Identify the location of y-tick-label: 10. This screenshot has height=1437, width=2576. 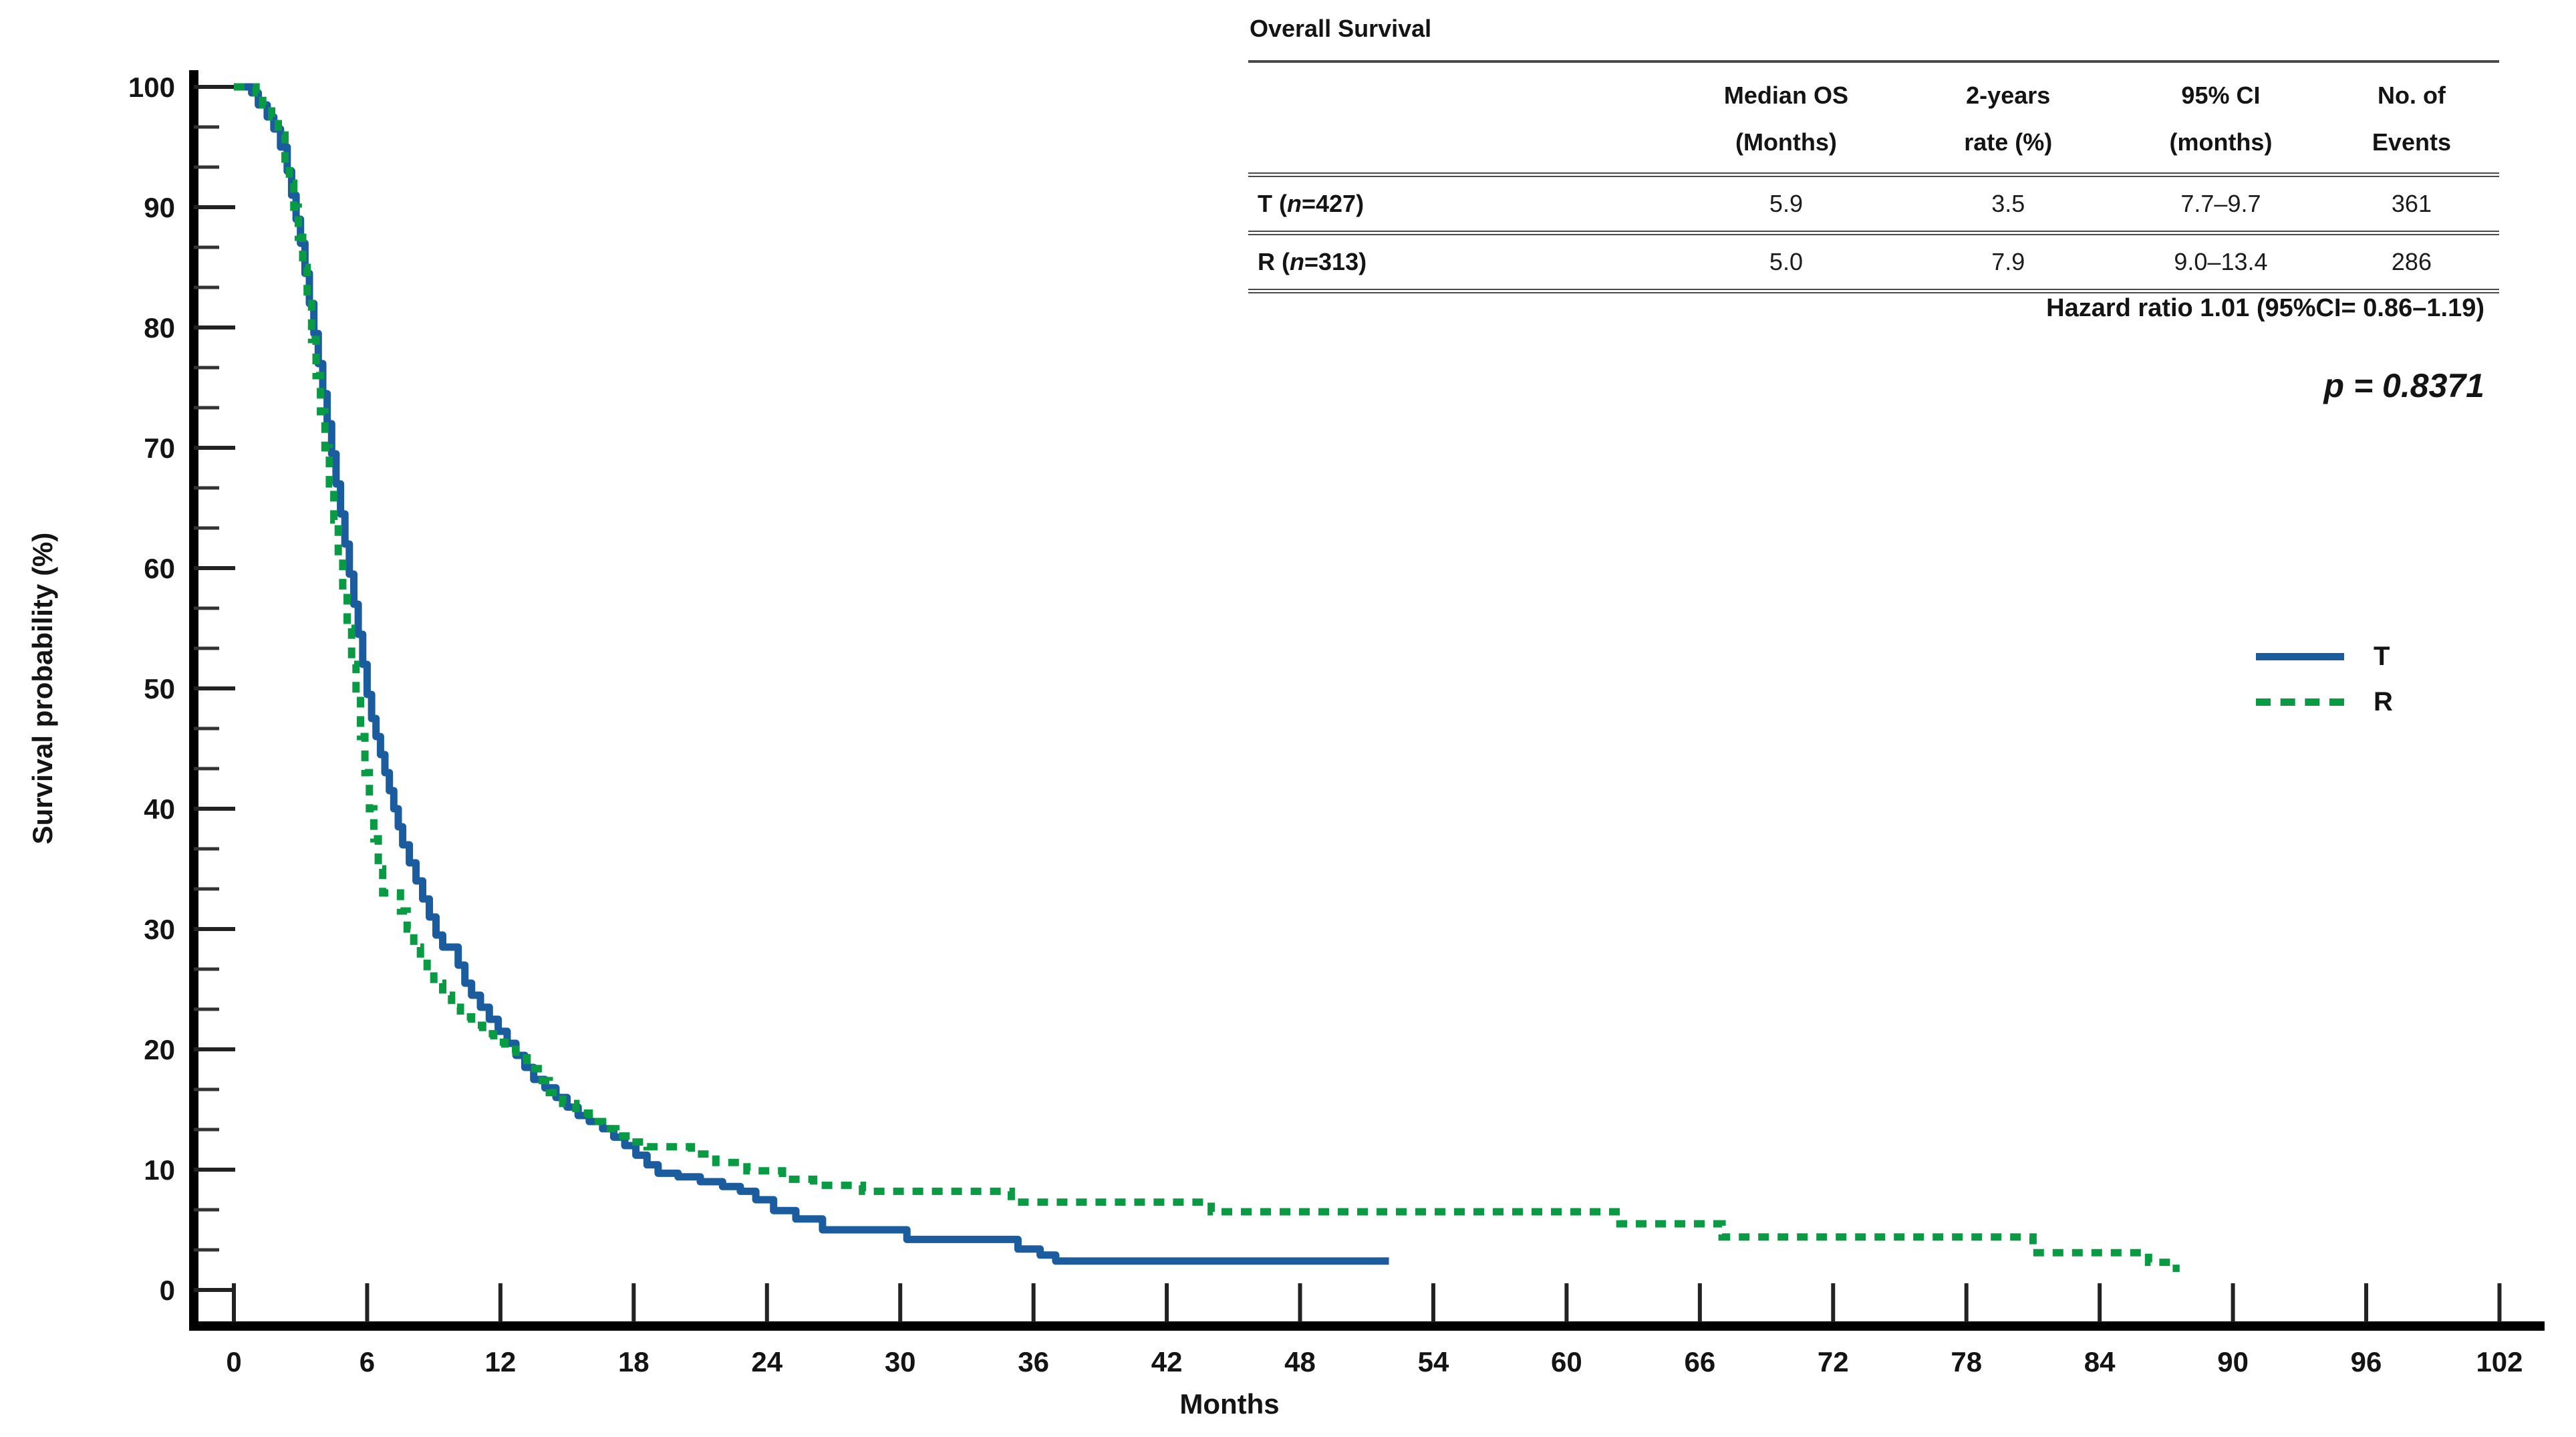
(159, 1170).